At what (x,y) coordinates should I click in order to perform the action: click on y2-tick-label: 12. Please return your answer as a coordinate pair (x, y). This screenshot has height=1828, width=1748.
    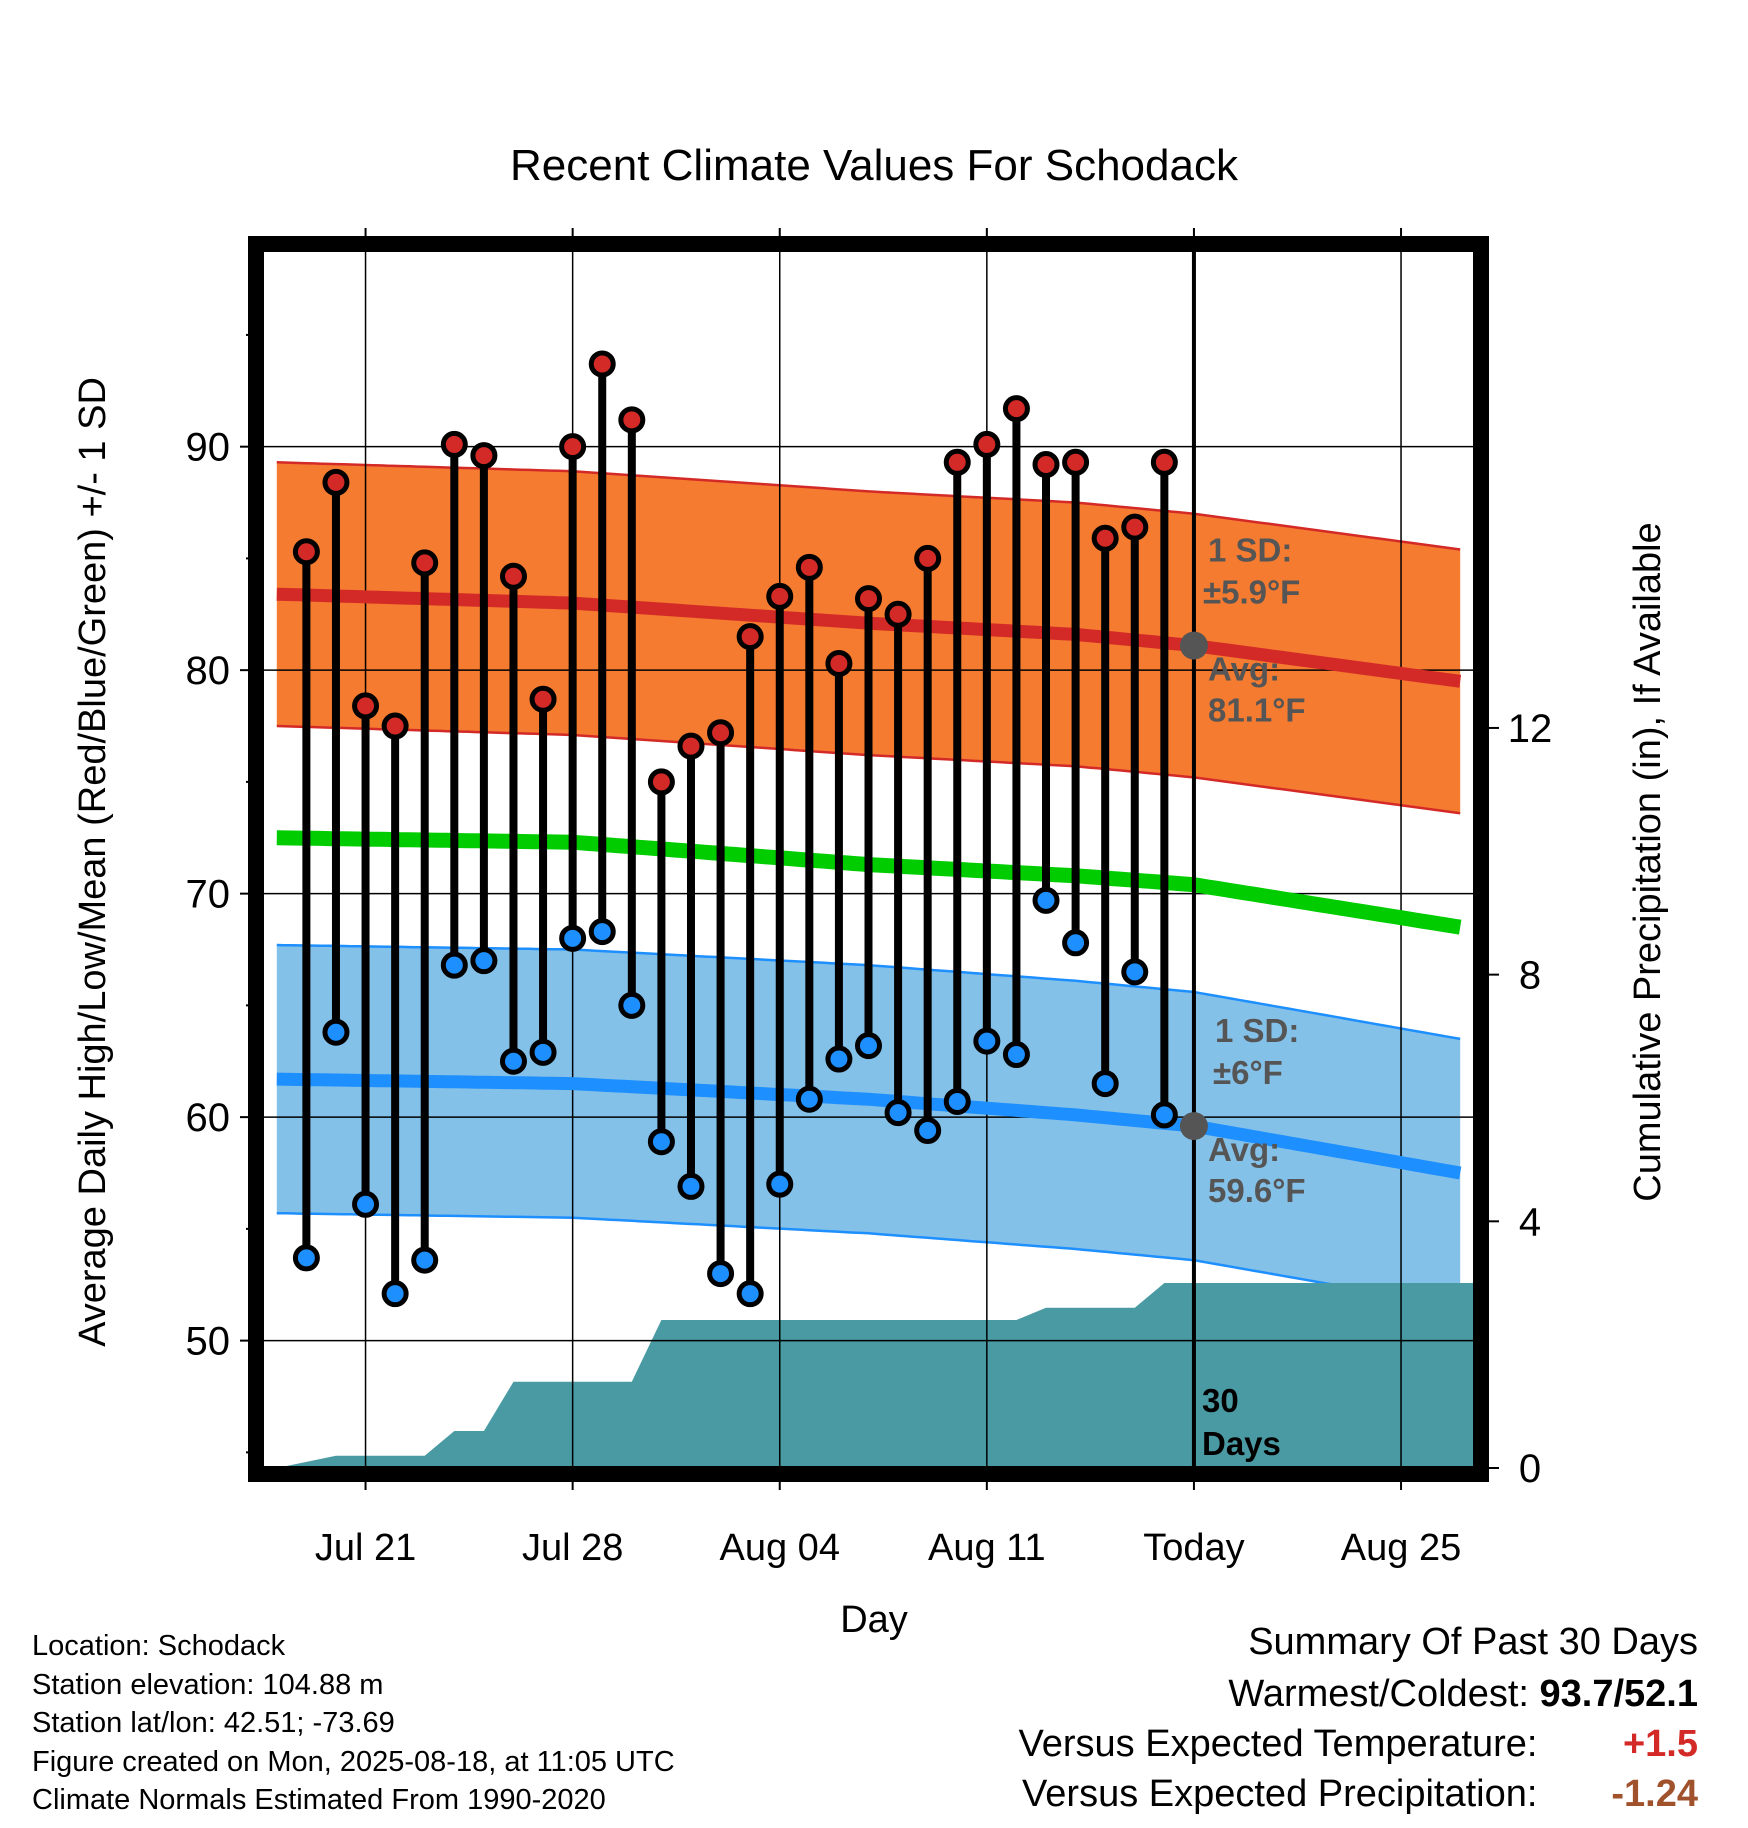
    Looking at the image, I should click on (1530, 729).